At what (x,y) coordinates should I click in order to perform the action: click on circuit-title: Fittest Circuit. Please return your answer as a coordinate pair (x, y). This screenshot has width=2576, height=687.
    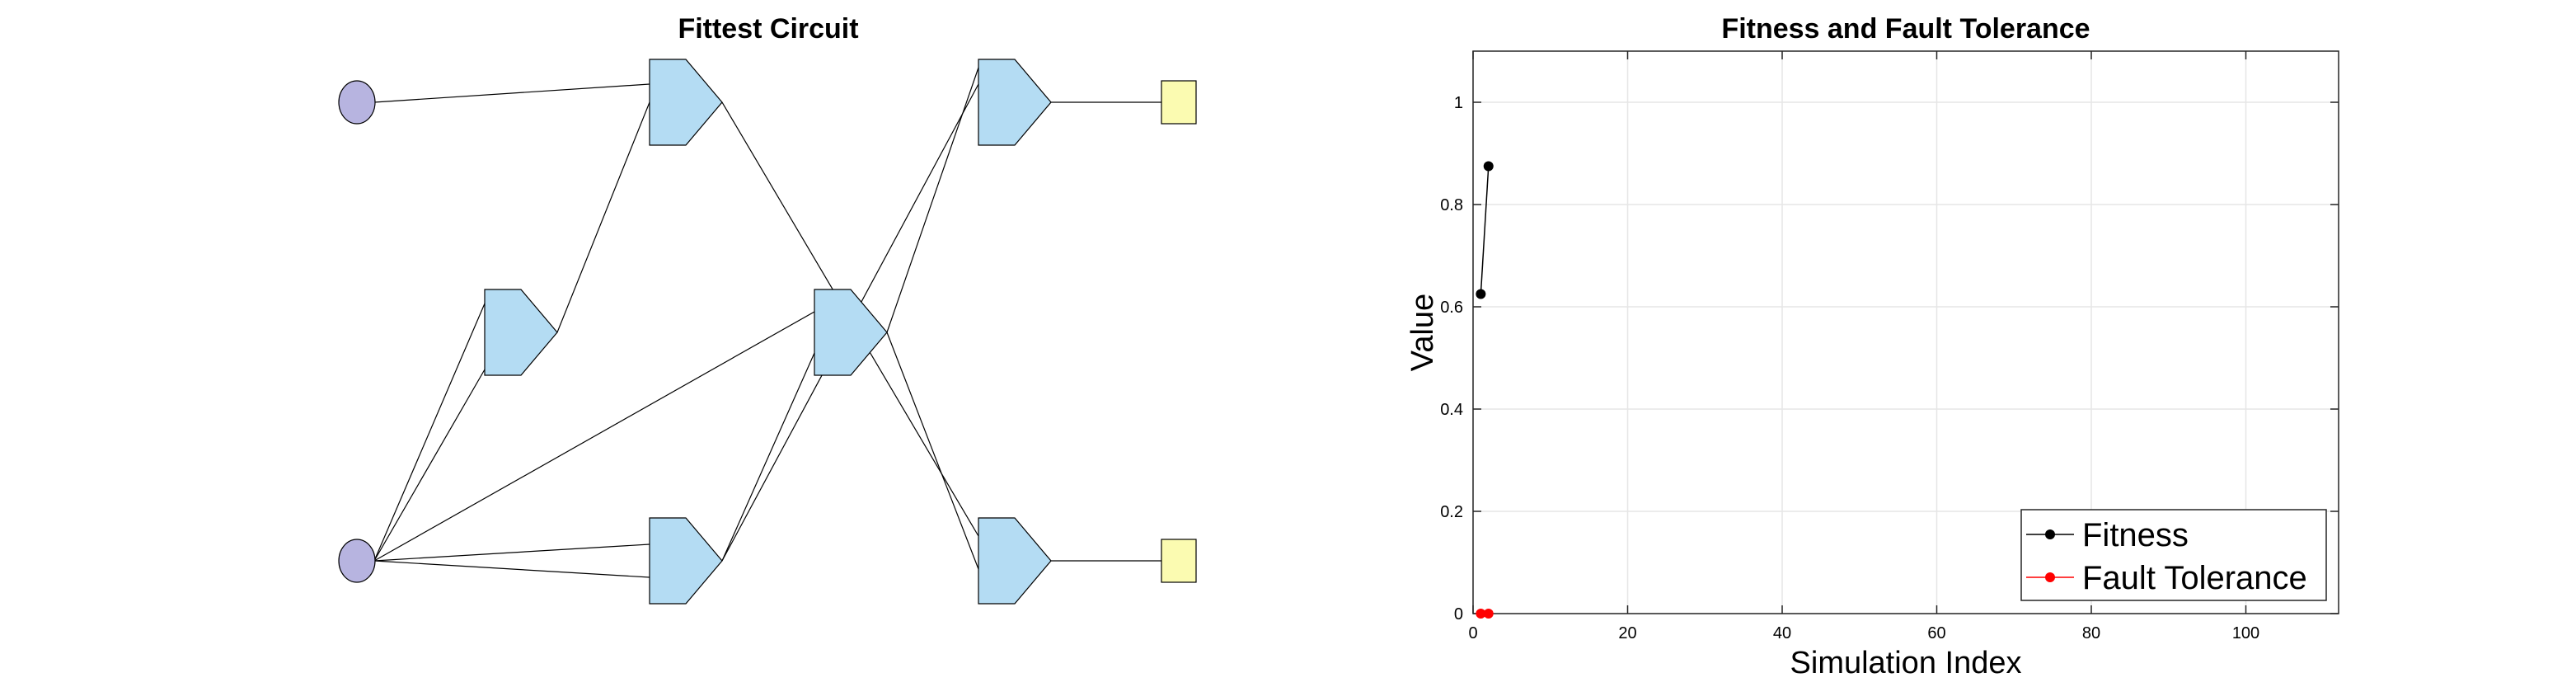
    Looking at the image, I should click on (768, 29).